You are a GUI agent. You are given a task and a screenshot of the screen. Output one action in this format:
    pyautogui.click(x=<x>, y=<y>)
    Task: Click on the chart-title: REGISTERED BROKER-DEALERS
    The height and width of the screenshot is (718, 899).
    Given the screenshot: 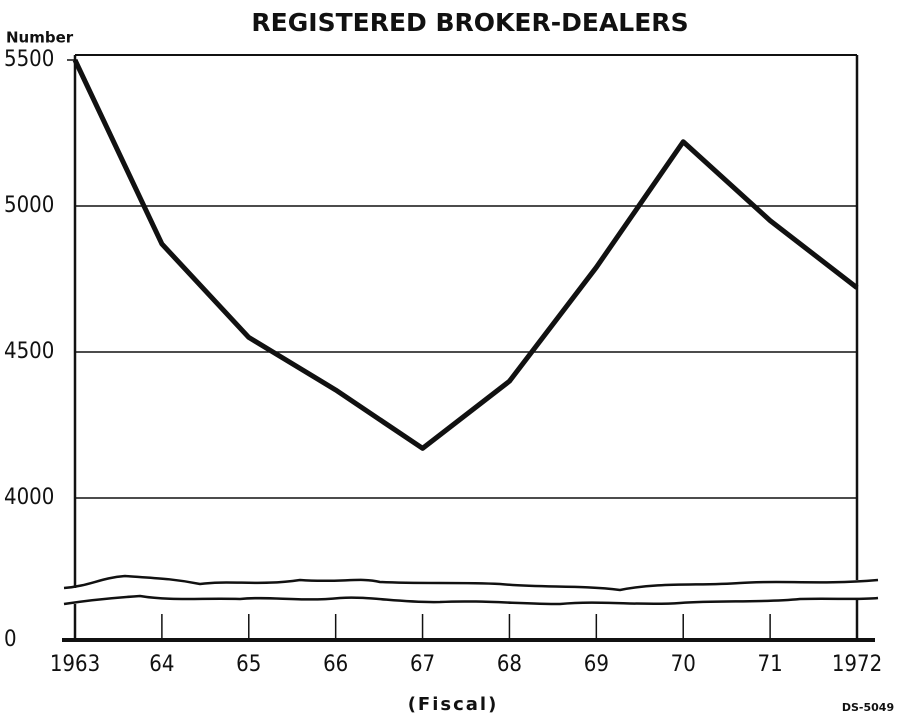 What is the action you would take?
    pyautogui.click(x=469, y=22)
    